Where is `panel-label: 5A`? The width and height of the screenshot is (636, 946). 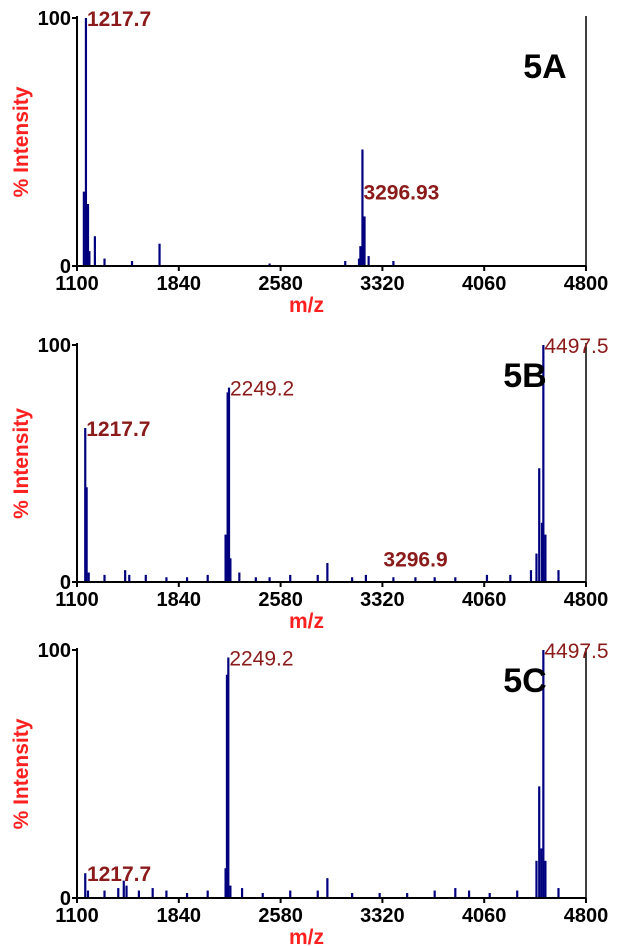 panel-label: 5A is located at coordinates (544, 67).